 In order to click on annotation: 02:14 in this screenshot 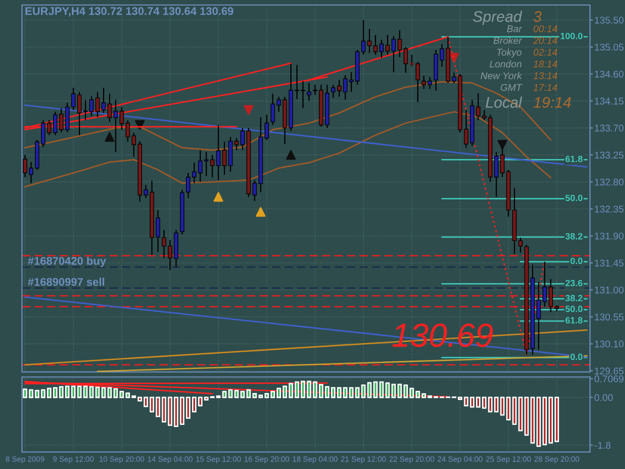, I will do `click(546, 52)`.